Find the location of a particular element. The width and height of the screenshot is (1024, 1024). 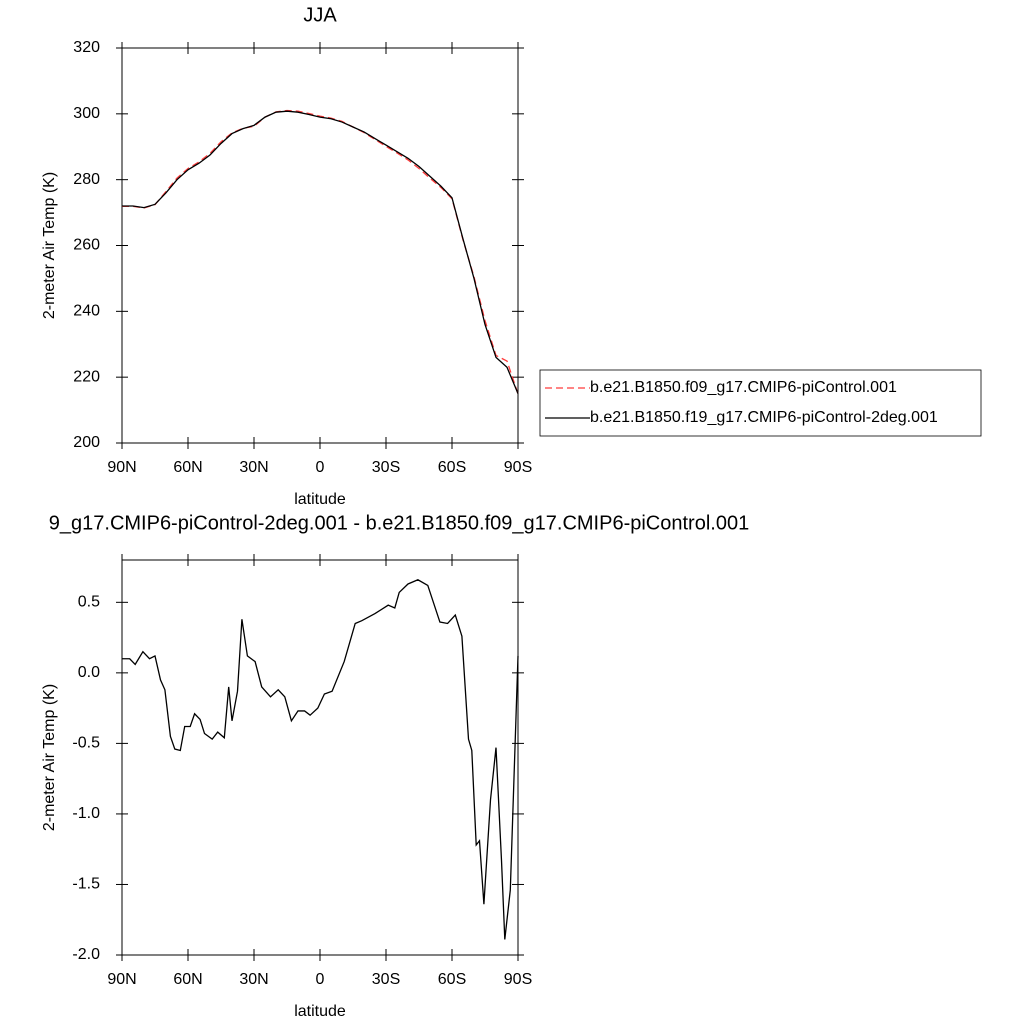

y-tick-label: 220 is located at coordinates (86, 376).